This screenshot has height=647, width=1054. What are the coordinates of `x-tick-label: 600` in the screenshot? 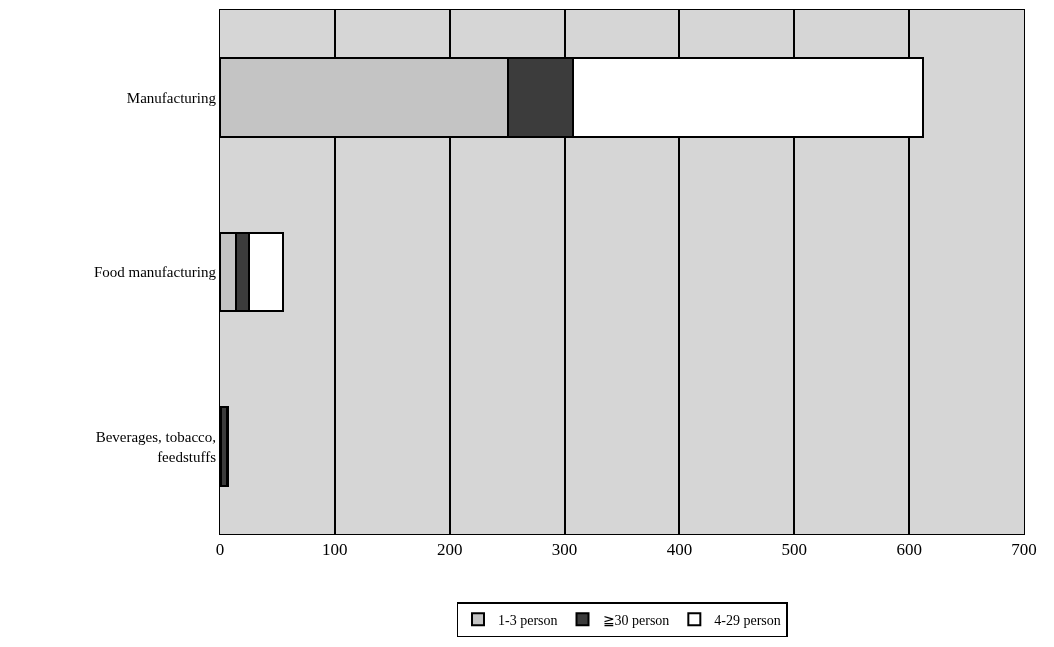 It's located at (909, 550).